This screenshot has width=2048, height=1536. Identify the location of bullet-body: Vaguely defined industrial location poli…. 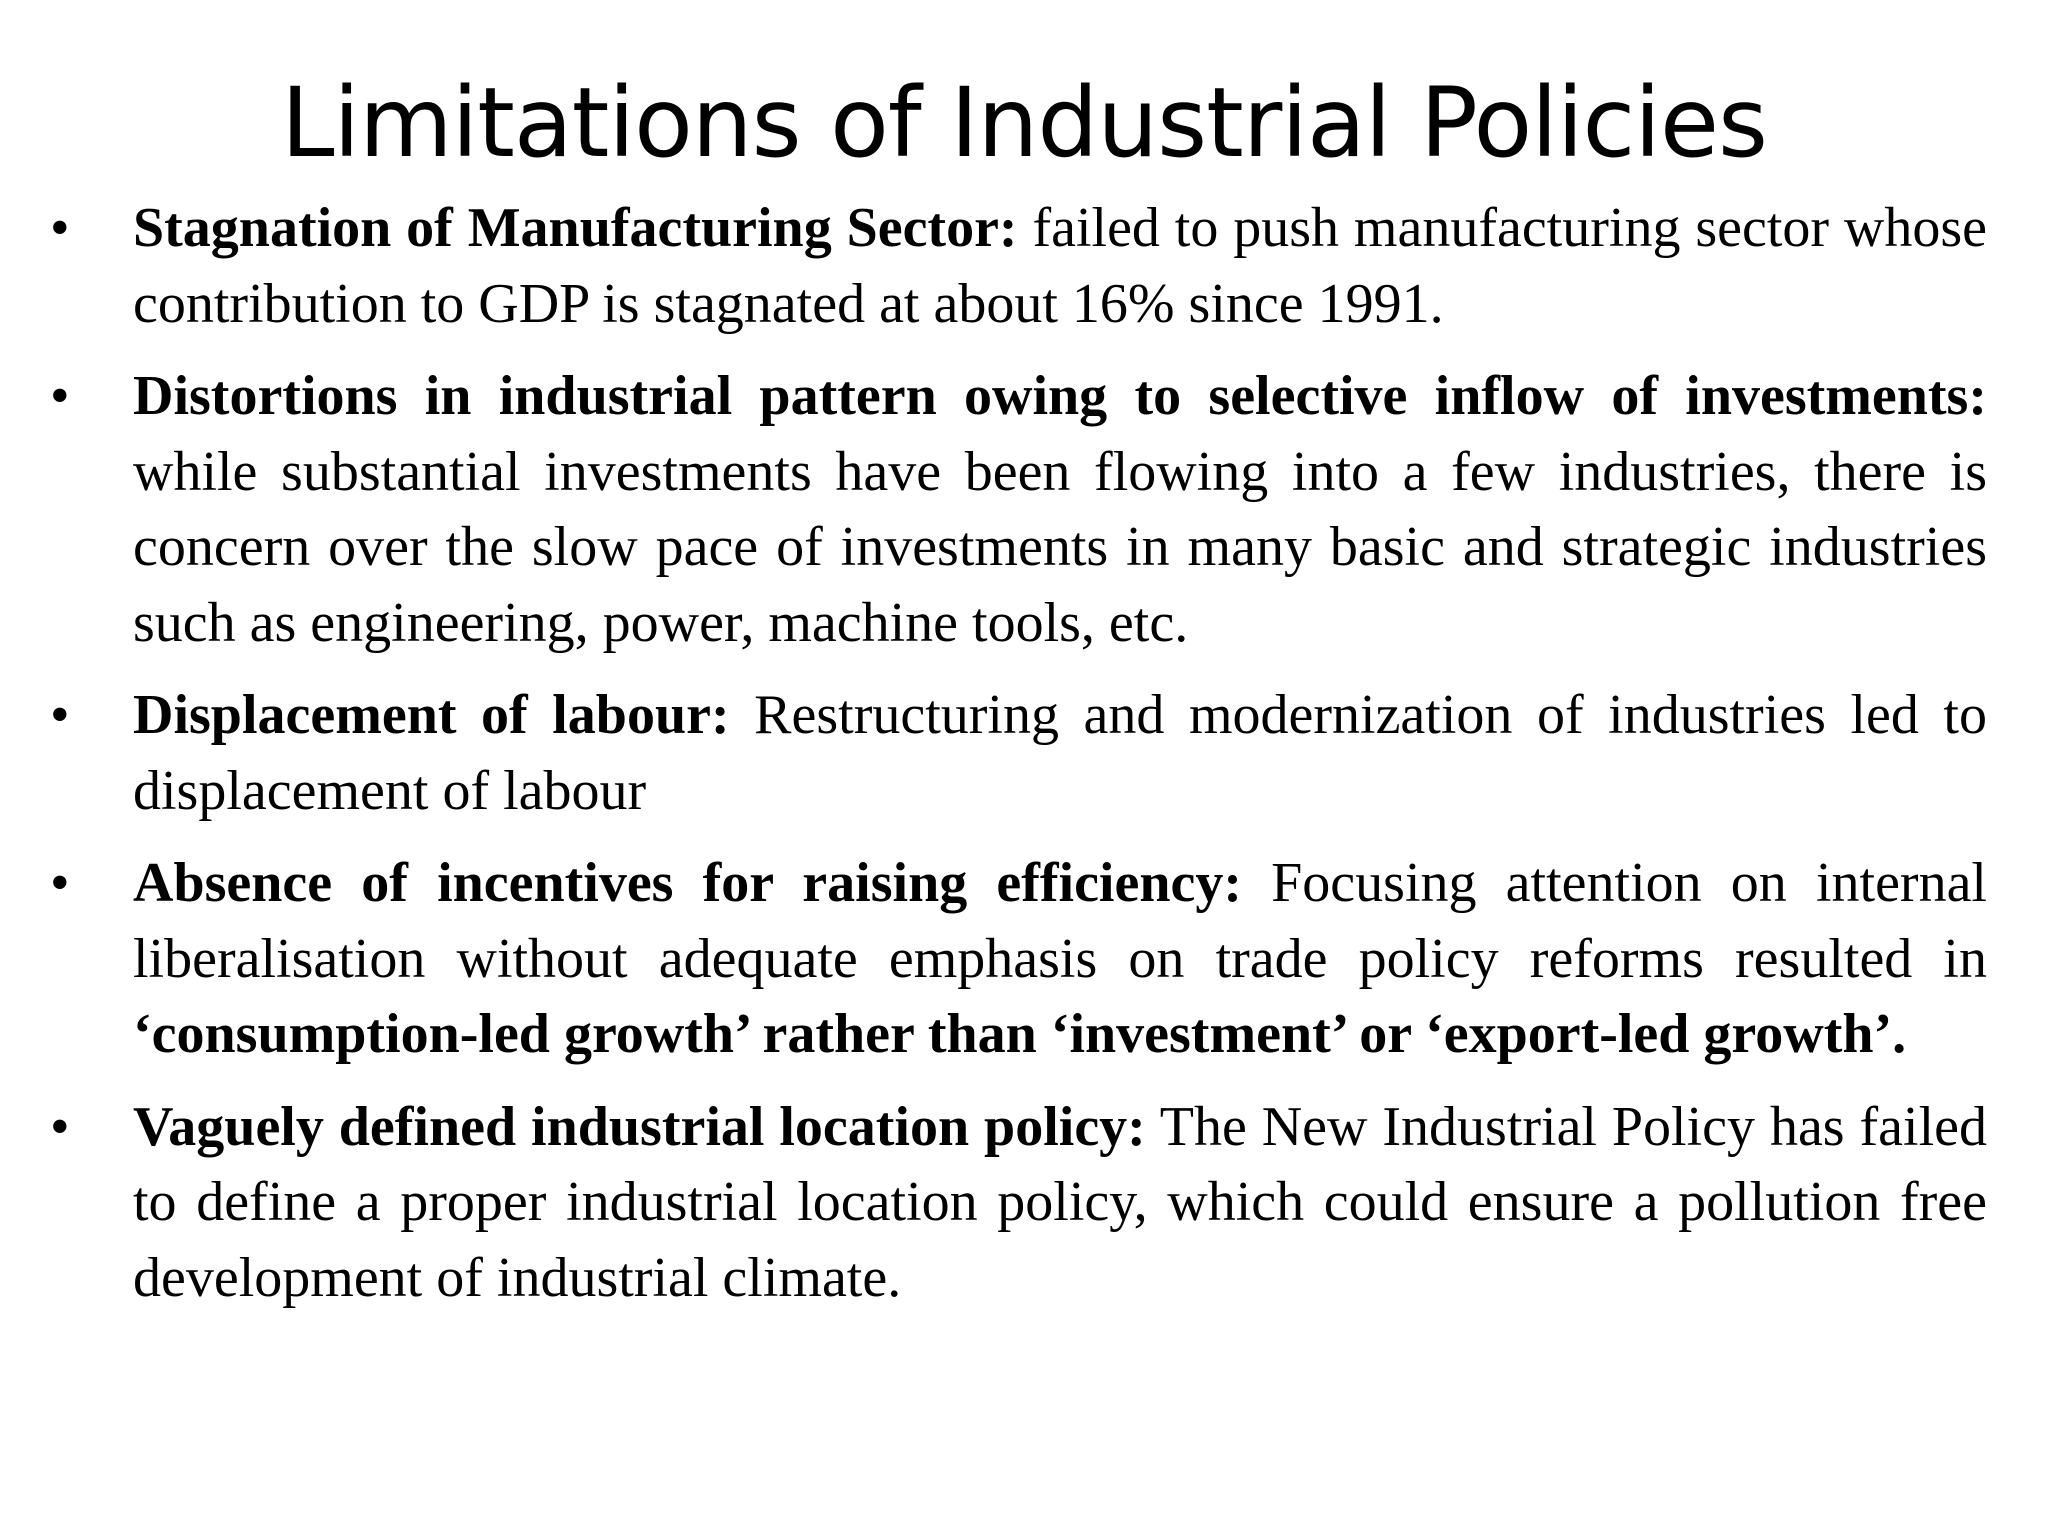
(1060, 1203).